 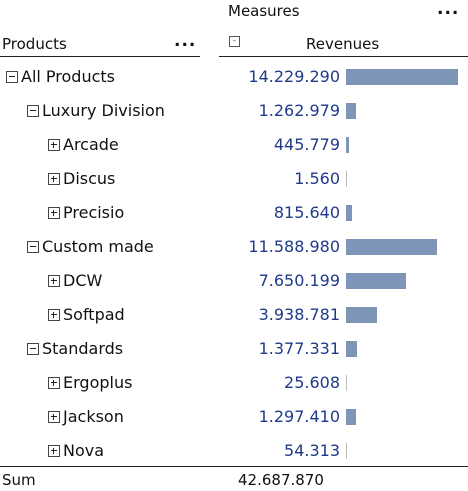 What do you see at coordinates (234, 247) in the screenshot?
I see `table-row: Custom made 11.588.980` at bounding box center [234, 247].